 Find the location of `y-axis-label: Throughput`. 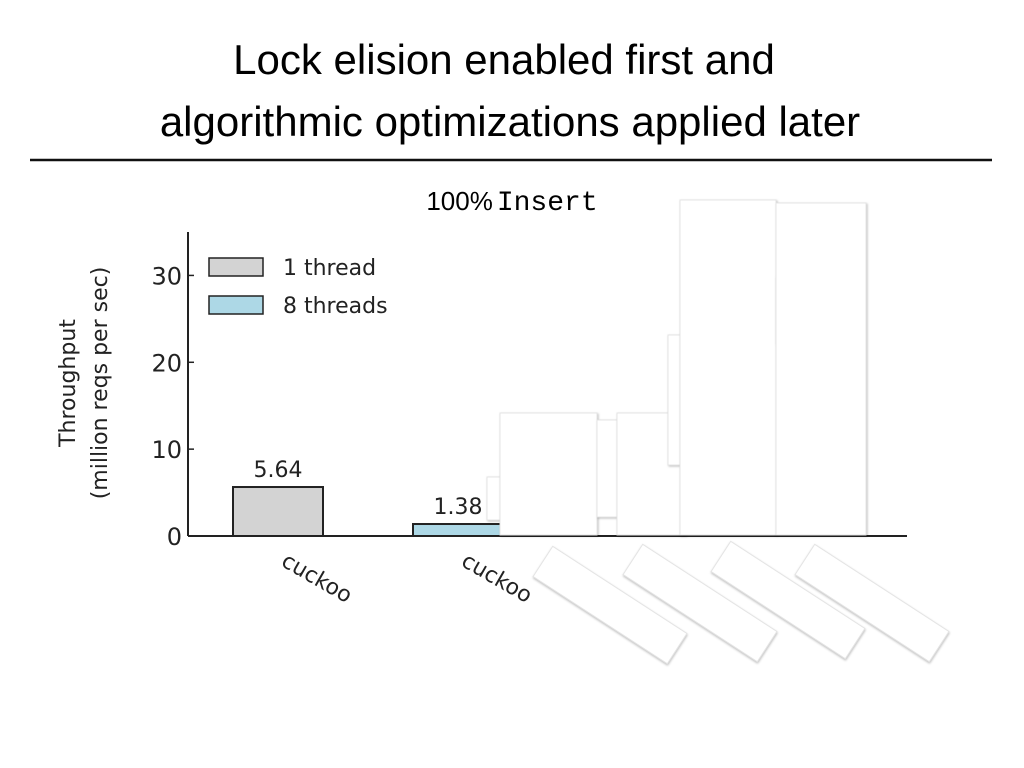

y-axis-label: Throughput is located at coordinates (68, 383).